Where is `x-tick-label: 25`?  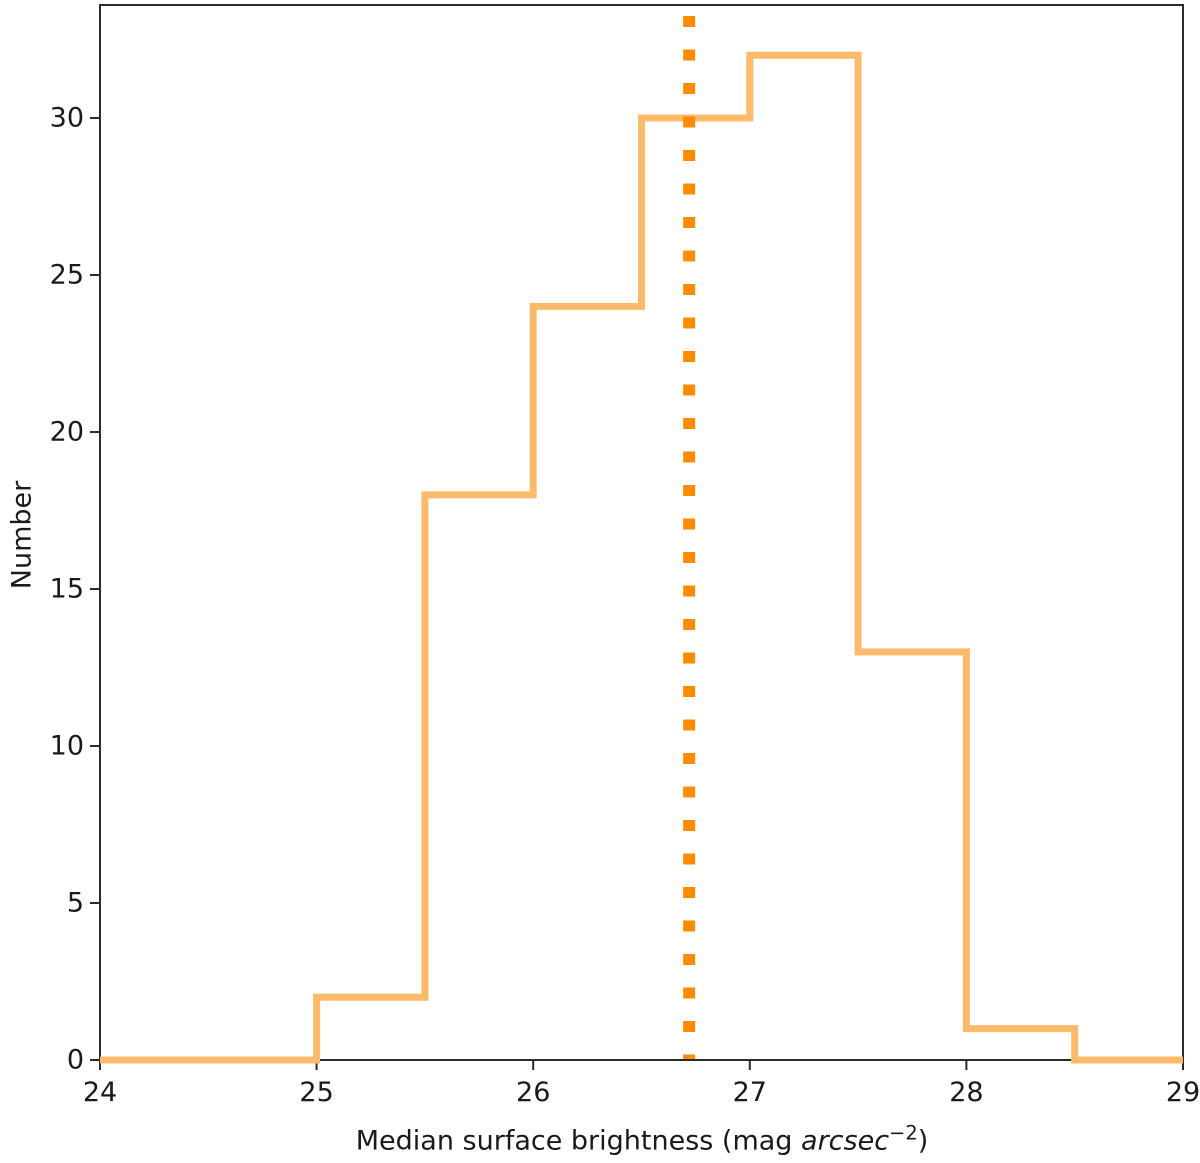 x-tick-label: 25 is located at coordinates (316, 1092).